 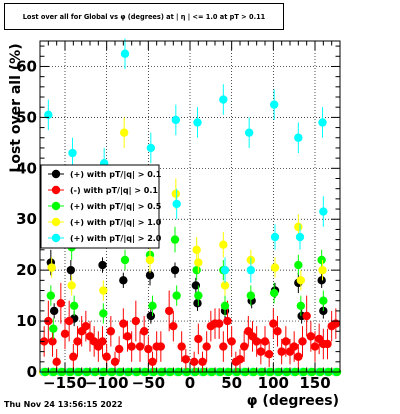 I want to click on legend-label: (+) with pT/|q| > 1.0, so click(x=116, y=222).